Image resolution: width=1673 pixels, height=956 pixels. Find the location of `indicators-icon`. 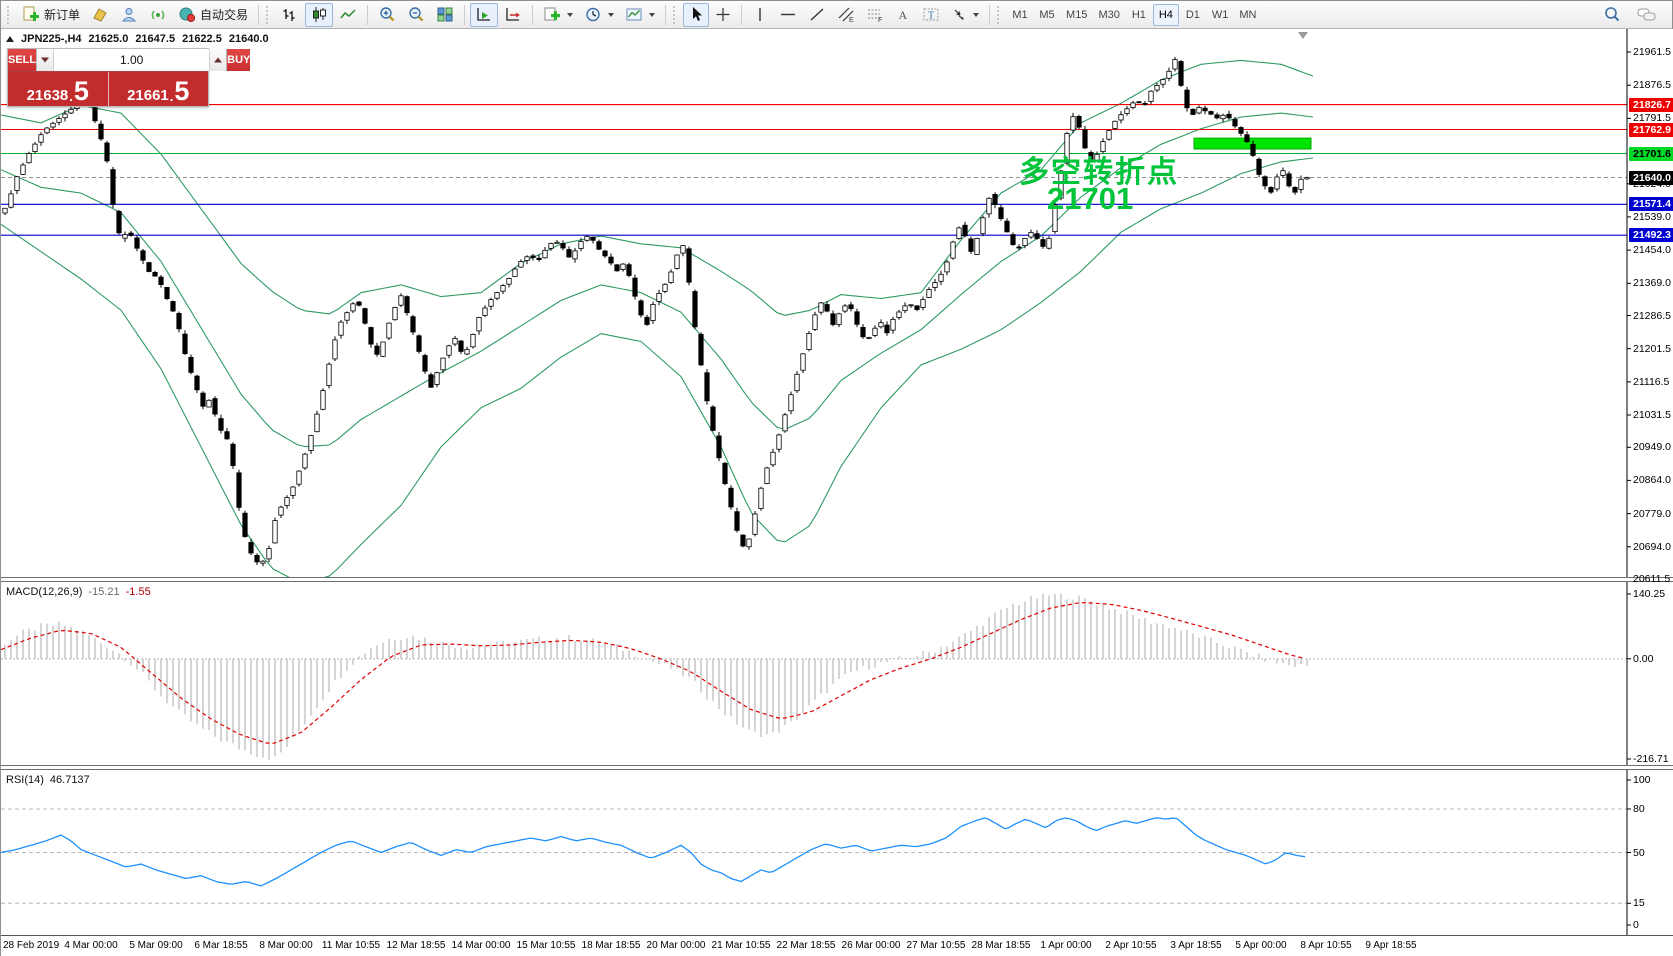

indicators-icon is located at coordinates (552, 14).